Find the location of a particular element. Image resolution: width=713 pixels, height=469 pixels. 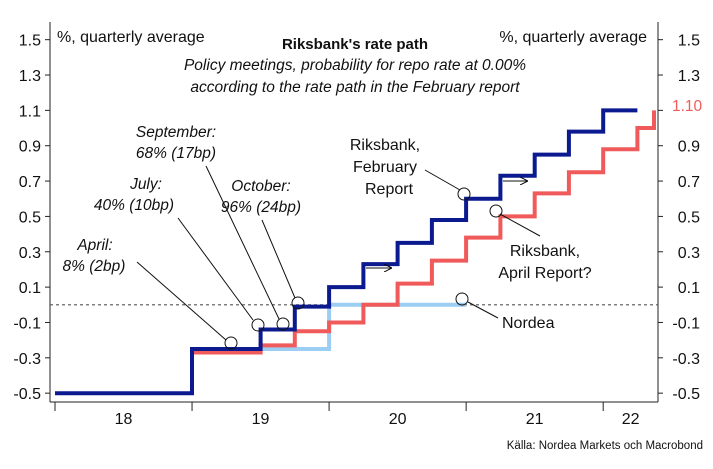

leader-line-nordea is located at coordinates (483, 310).